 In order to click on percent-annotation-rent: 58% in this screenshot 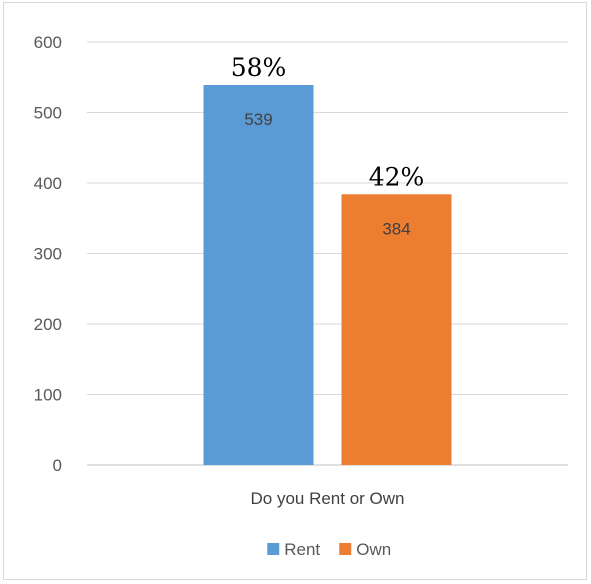, I will do `click(259, 67)`.